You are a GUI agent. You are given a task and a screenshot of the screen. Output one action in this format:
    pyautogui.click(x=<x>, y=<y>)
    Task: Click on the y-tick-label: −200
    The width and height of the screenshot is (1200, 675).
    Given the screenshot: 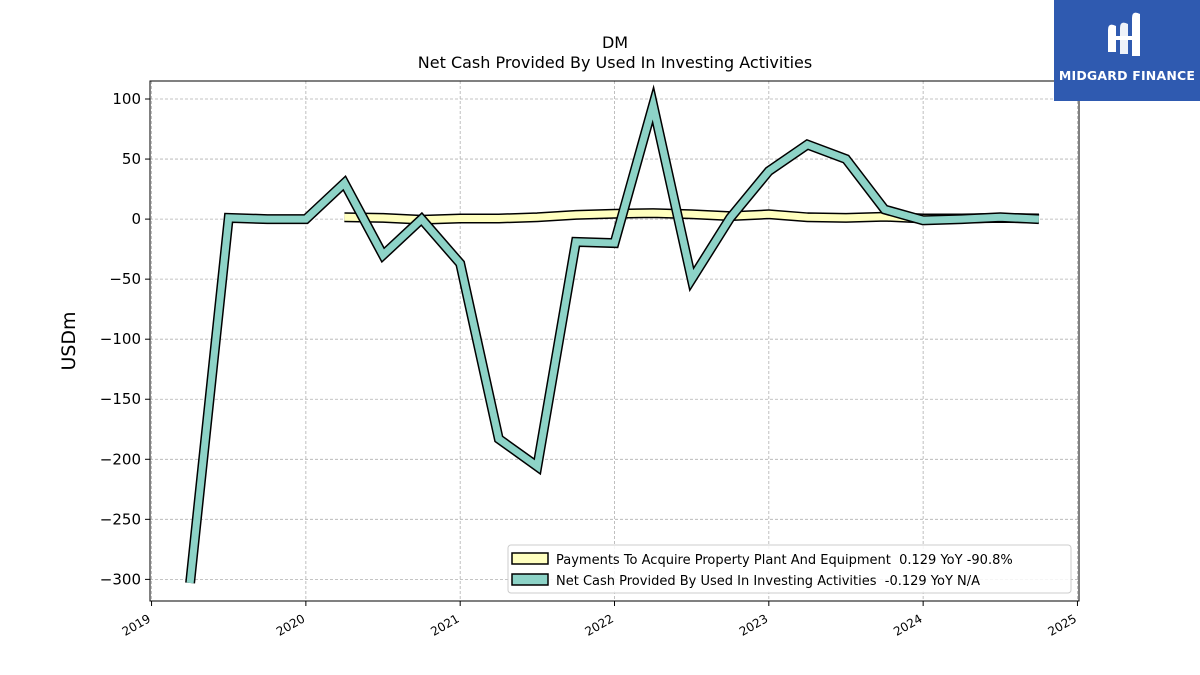 What is the action you would take?
    pyautogui.click(x=120, y=459)
    